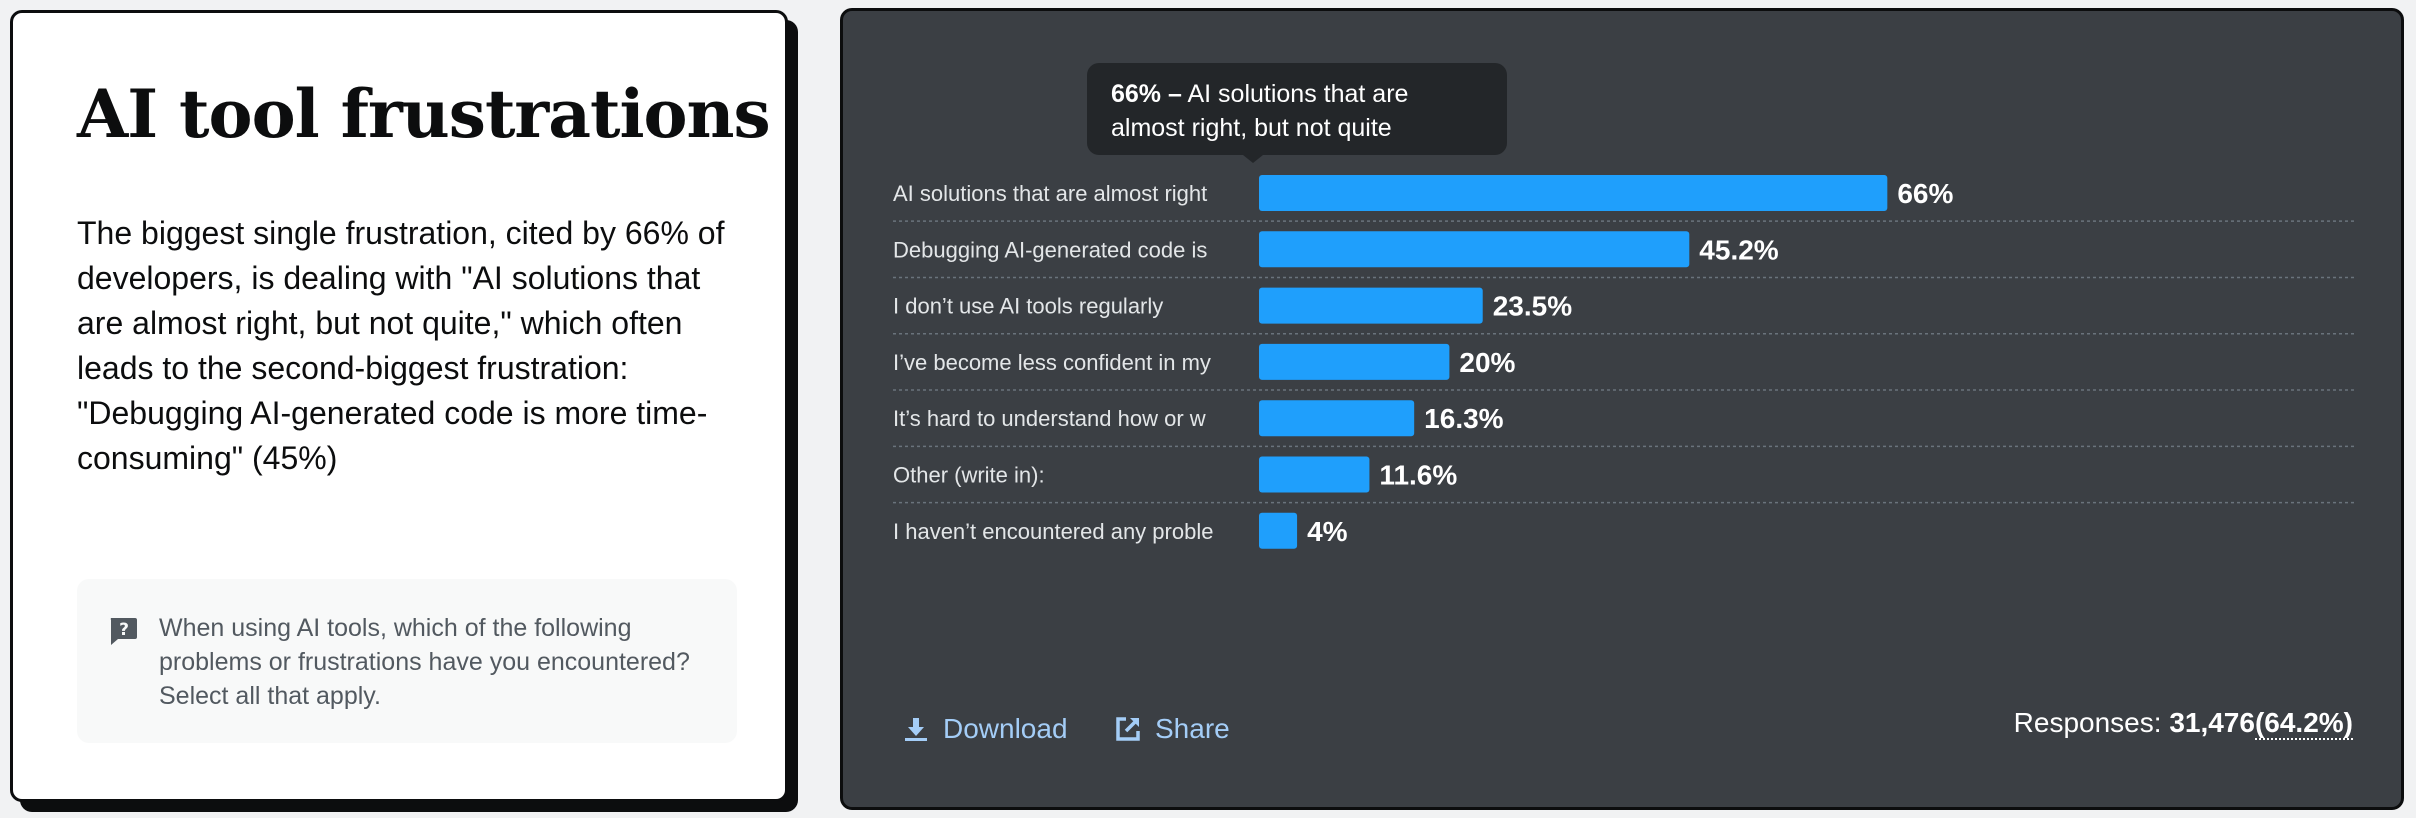 The height and width of the screenshot is (818, 2416). What do you see at coordinates (1146, 94) in the screenshot?
I see `tooltip-value: 66% –` at bounding box center [1146, 94].